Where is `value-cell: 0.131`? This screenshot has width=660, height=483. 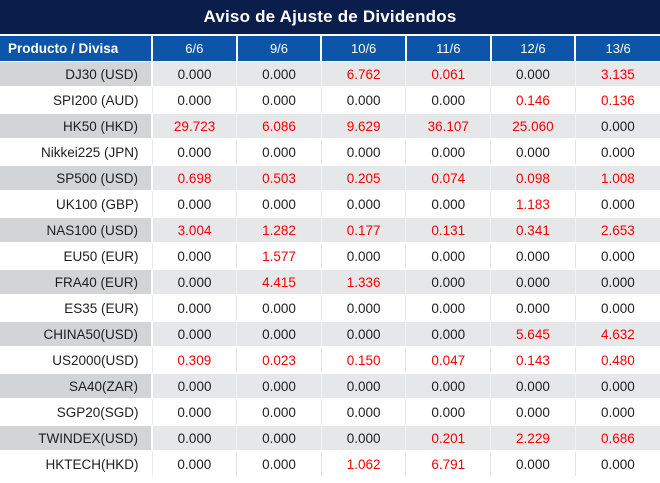
value-cell: 0.131 is located at coordinates (448, 230).